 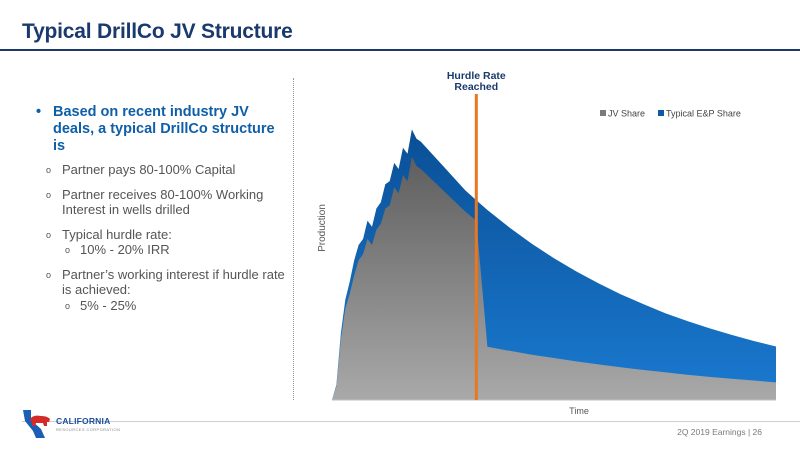 What do you see at coordinates (83, 421) in the screenshot?
I see `logo-name: CALIFORNIA` at bounding box center [83, 421].